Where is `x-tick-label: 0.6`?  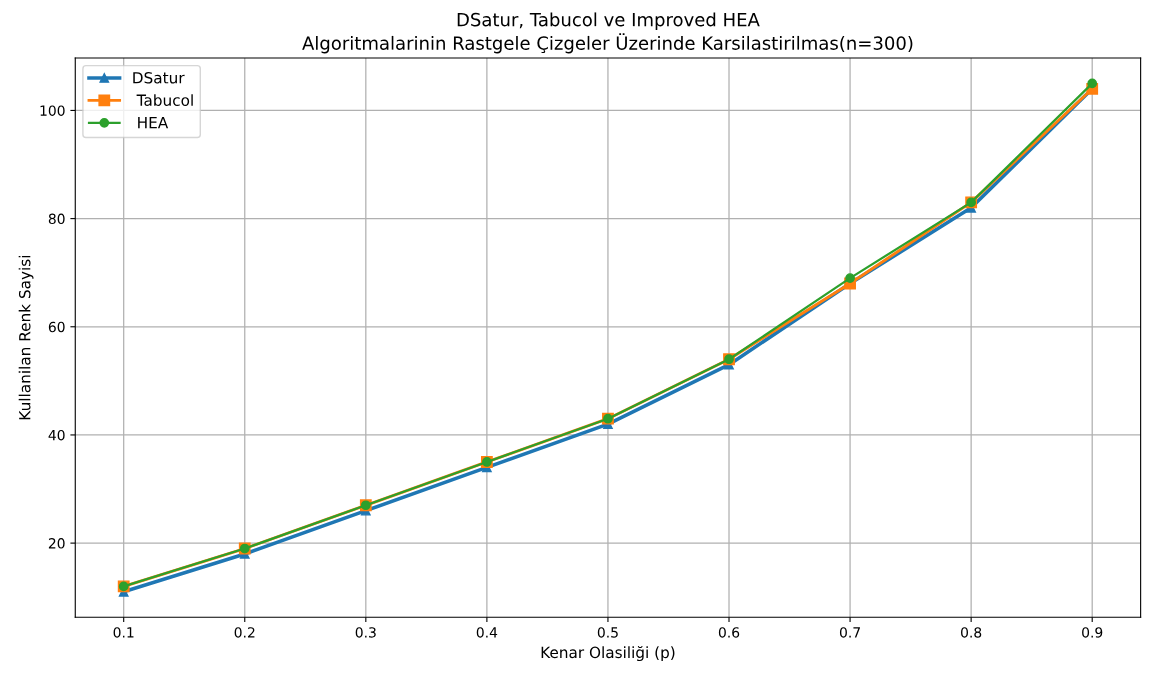
x-tick-label: 0.6 is located at coordinates (729, 632).